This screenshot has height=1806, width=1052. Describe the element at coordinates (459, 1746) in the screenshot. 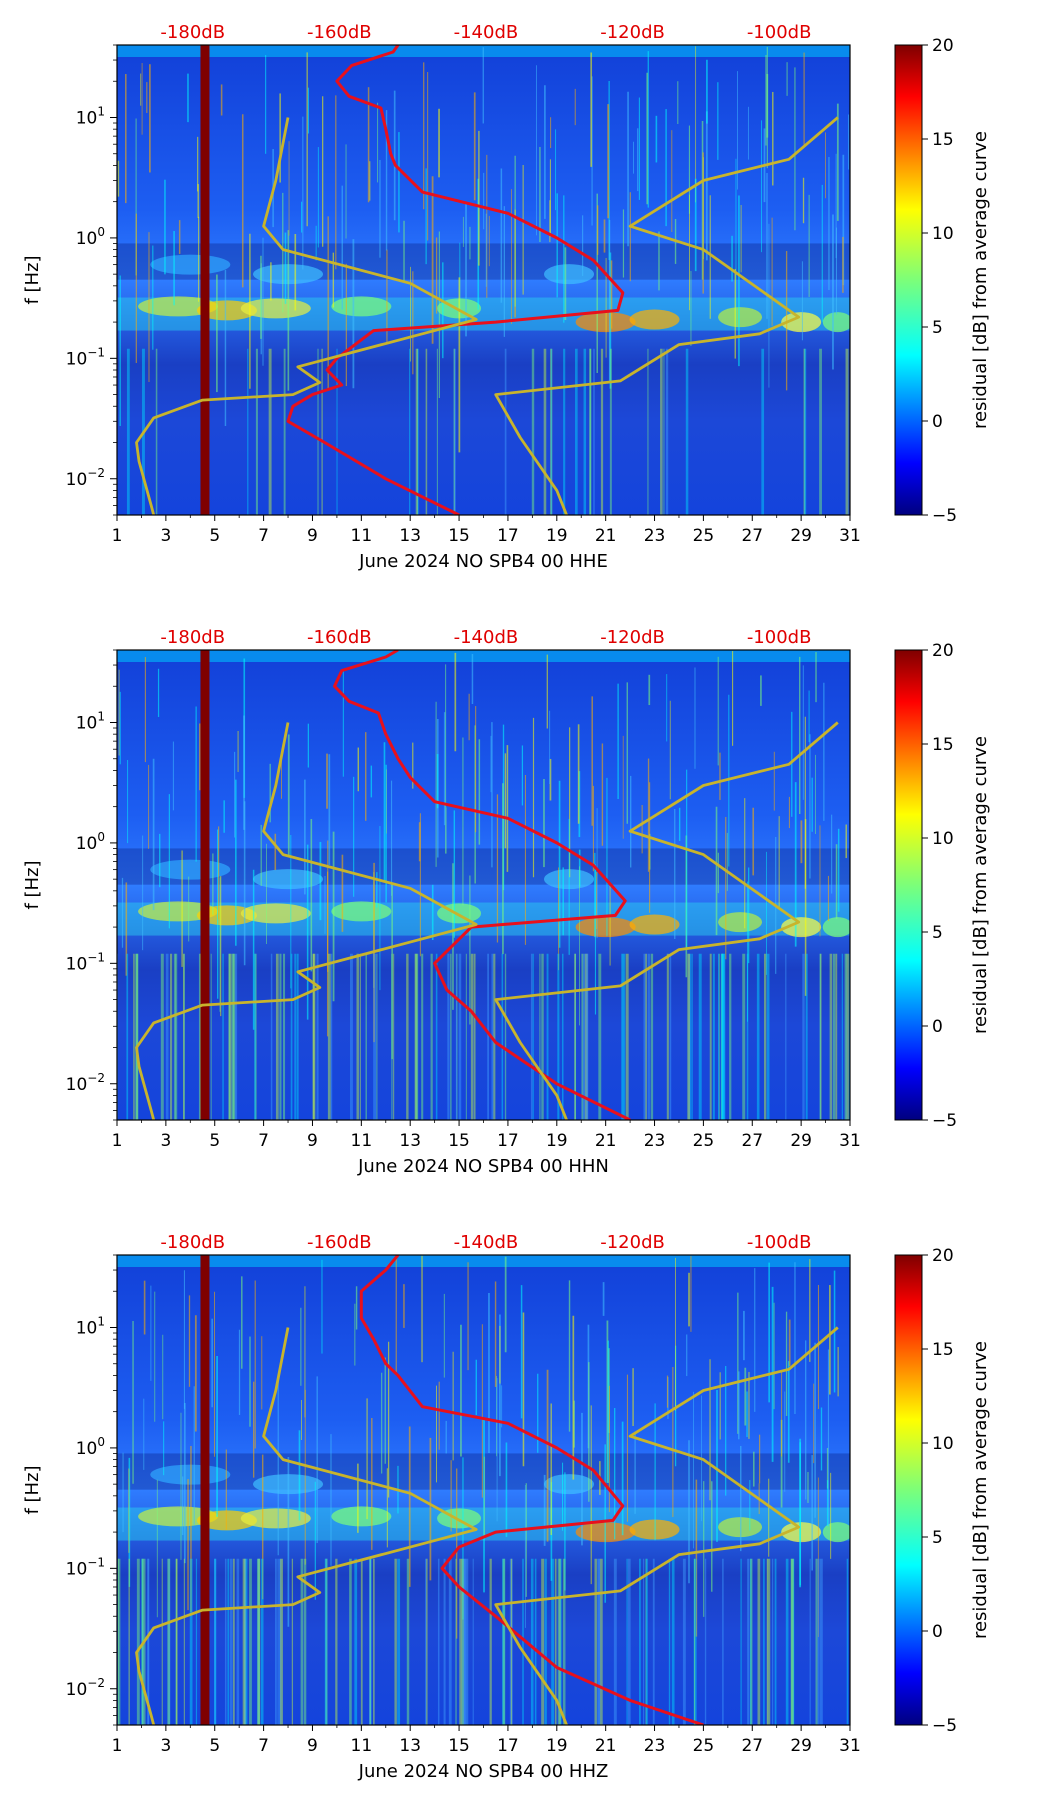

I see `x-tick-label: 15` at that location.